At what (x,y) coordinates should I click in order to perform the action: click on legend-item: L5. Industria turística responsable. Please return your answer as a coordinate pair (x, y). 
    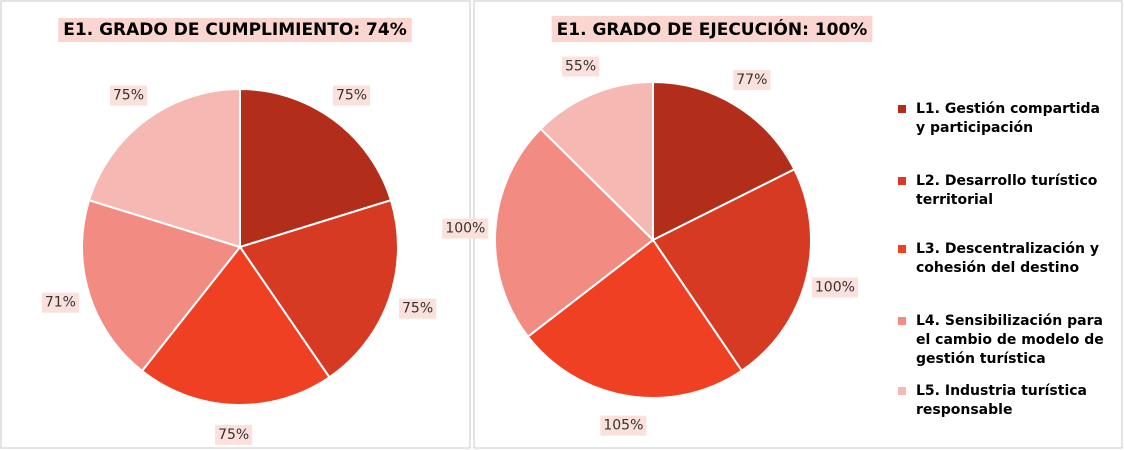
    Looking at the image, I should click on (1005, 401).